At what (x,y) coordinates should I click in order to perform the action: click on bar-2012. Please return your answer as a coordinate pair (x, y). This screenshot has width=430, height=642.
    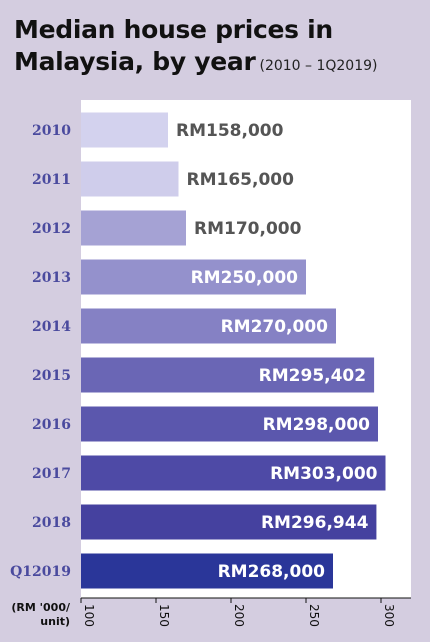
    Looking at the image, I should click on (133, 228).